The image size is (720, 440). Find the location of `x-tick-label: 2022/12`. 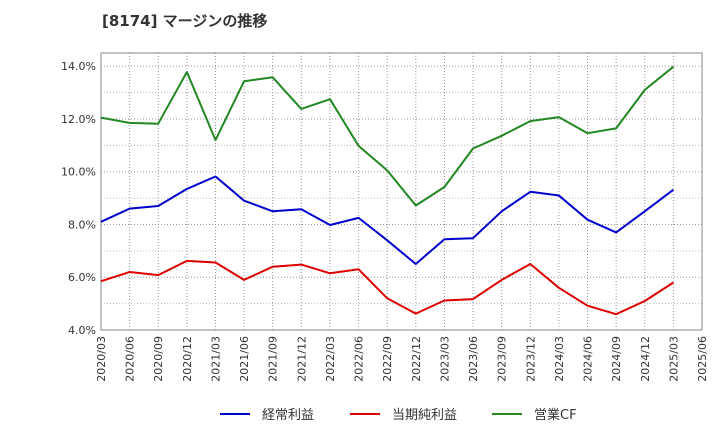

x-tick-label: 2022/12 is located at coordinates (416, 359).